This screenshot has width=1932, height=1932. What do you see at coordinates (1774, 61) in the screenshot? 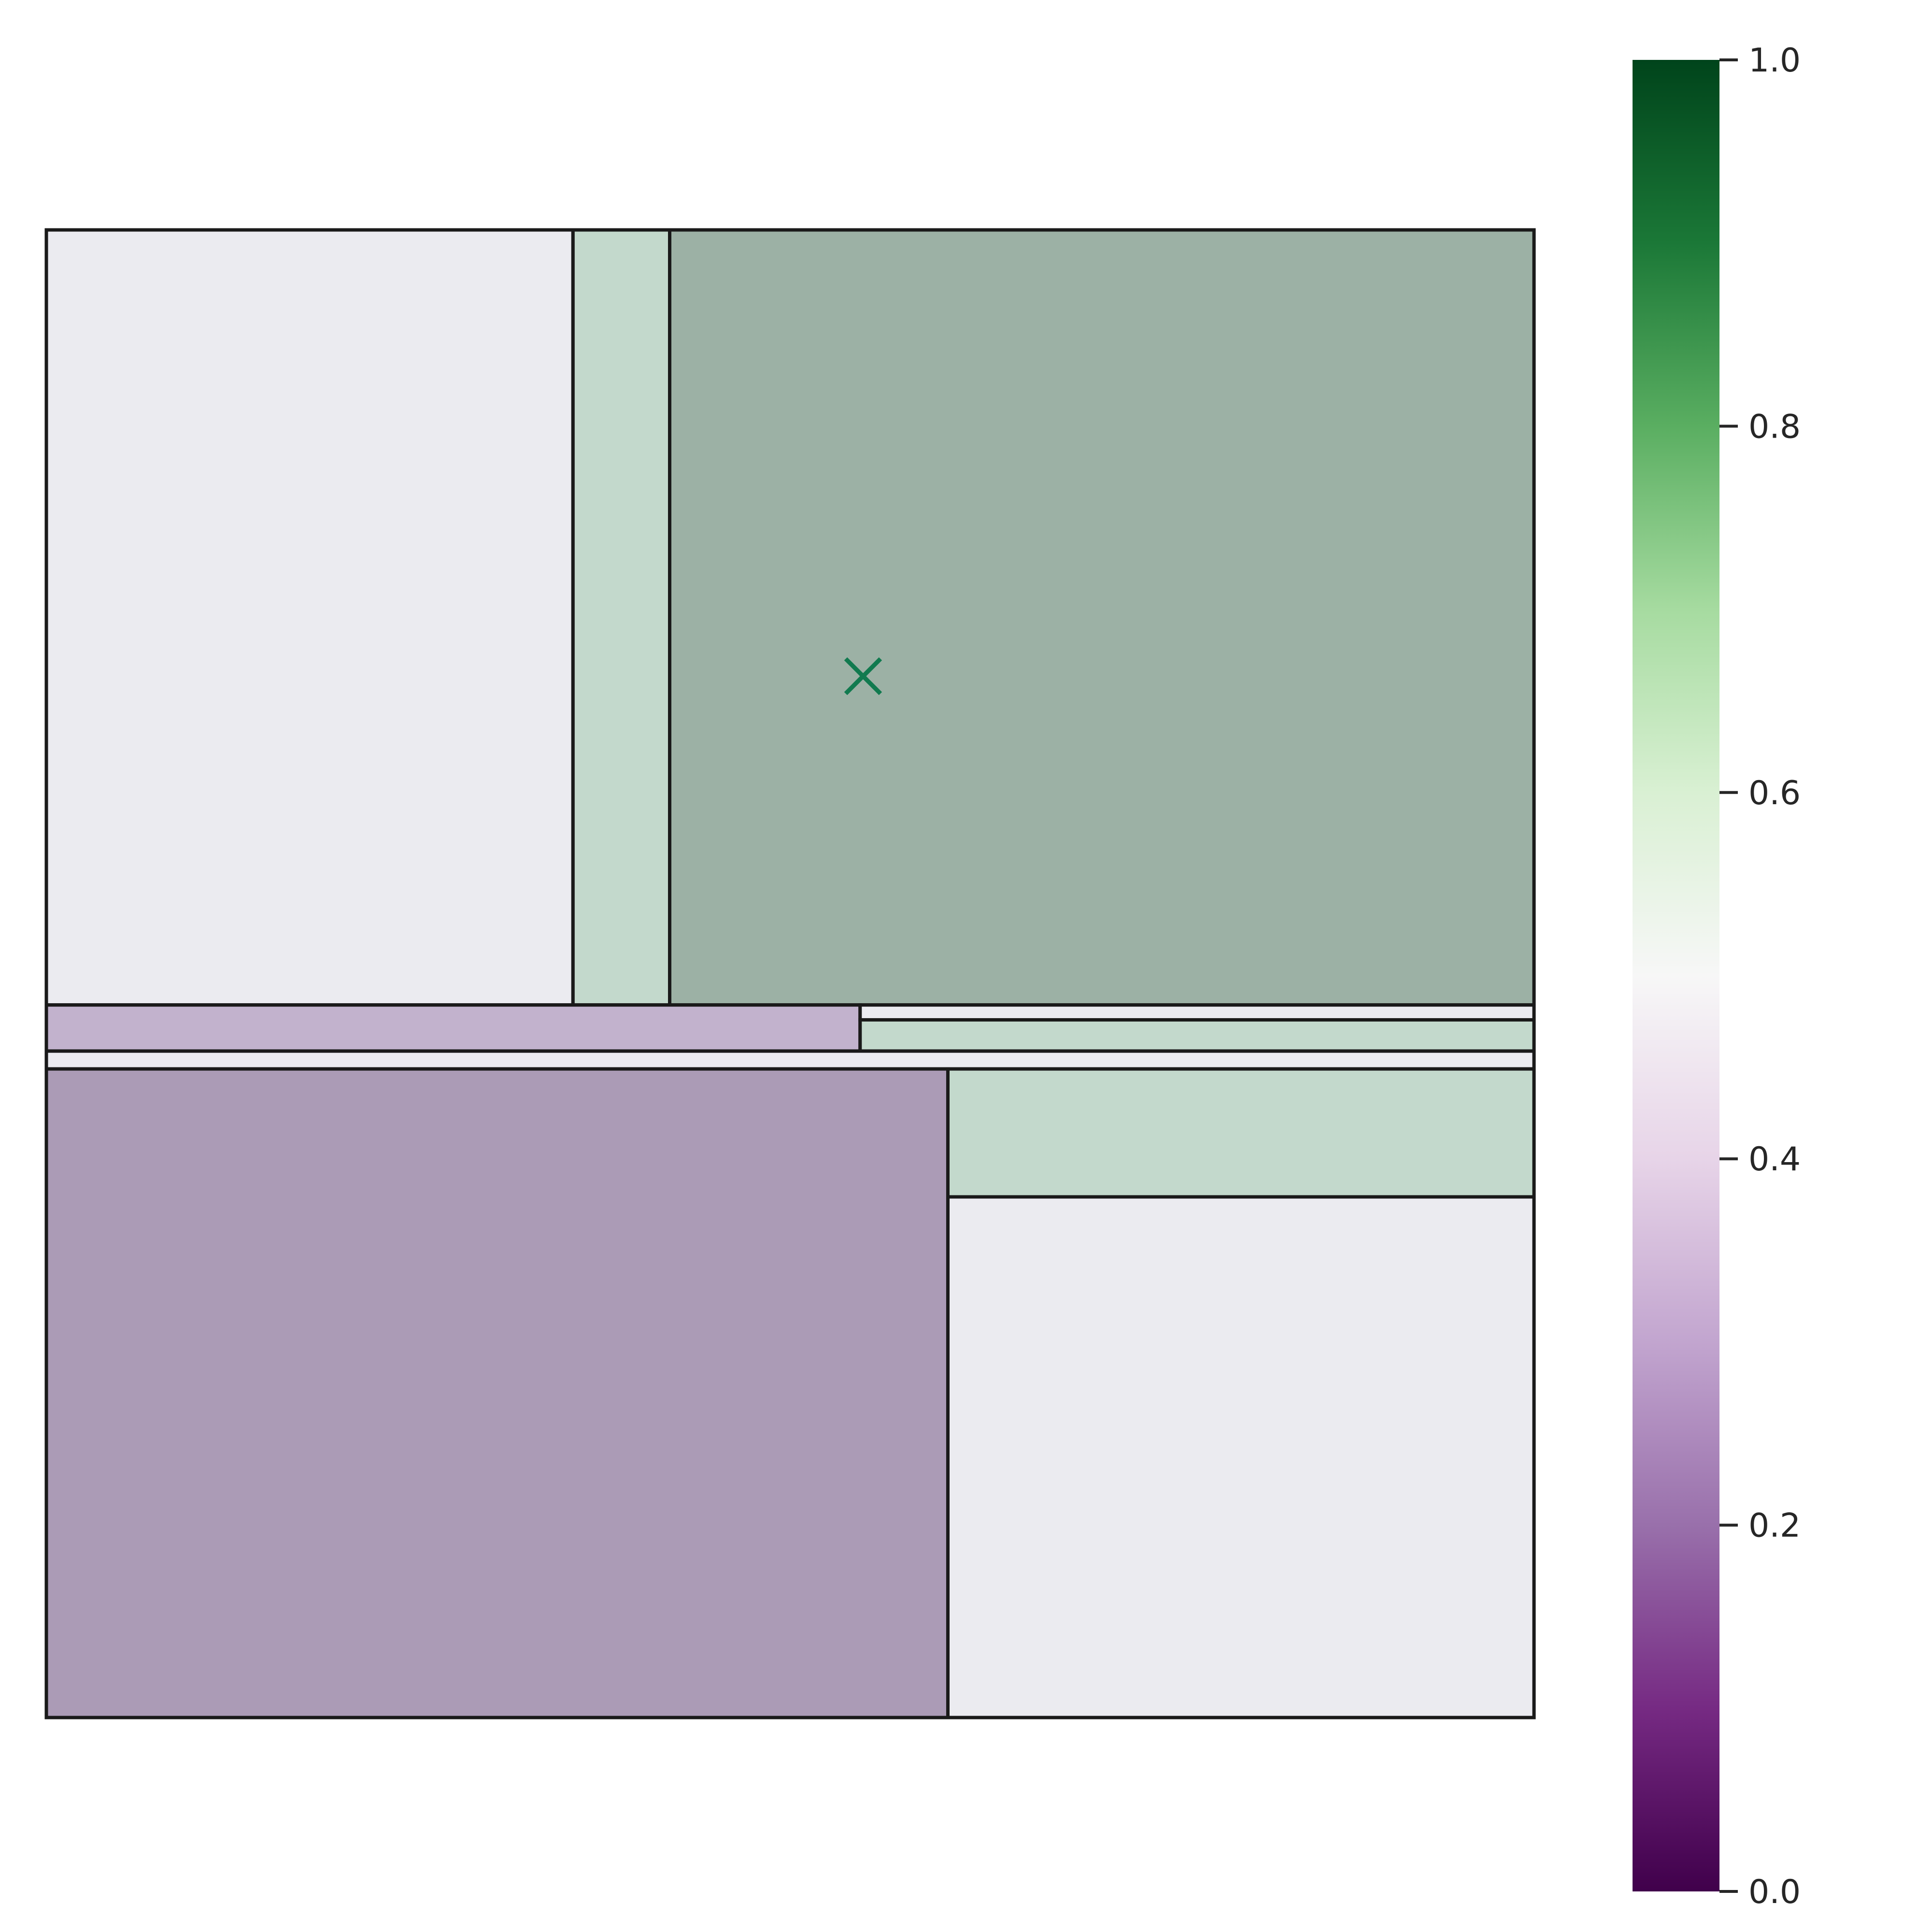
I see `colorbar-tick-label: 1.0` at bounding box center [1774, 61].